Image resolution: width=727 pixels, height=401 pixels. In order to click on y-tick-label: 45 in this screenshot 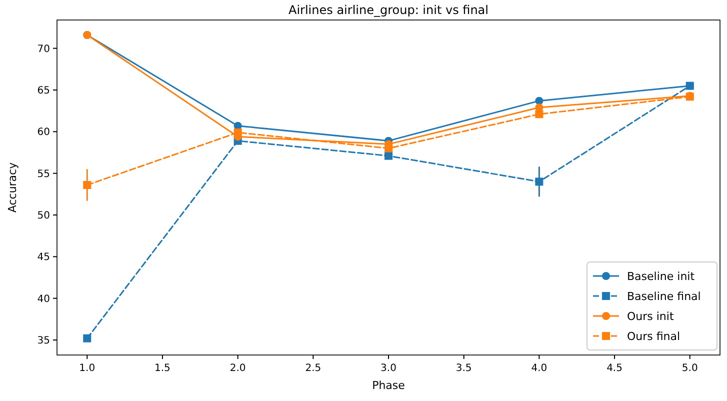, I will do `click(43, 258)`.